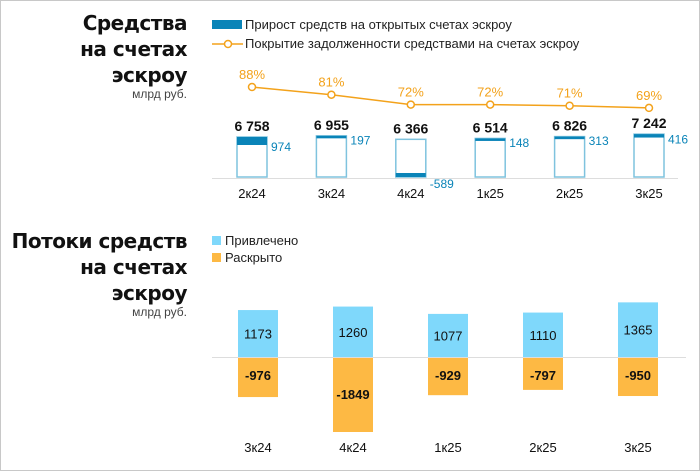 The height and width of the screenshot is (471, 700). Describe the element at coordinates (149, 293) in the screenshot. I see `chart2-title-line: эскроу` at that location.